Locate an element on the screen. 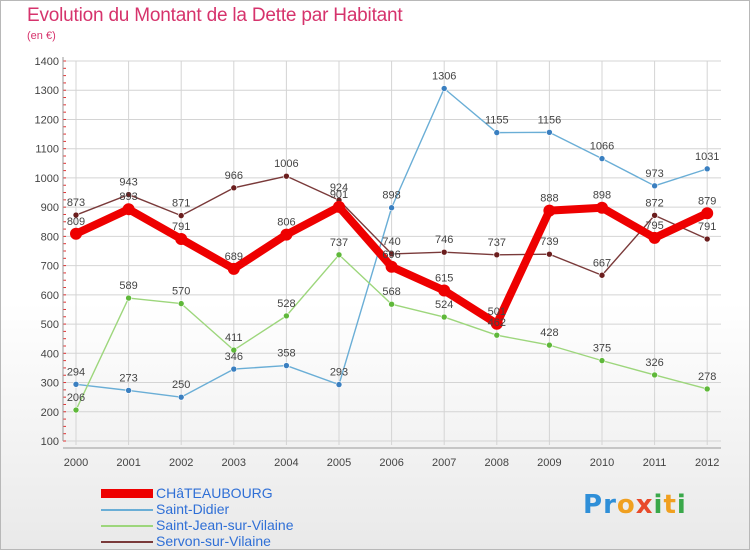 This screenshot has width=750, height=551. data-label-chat: 888 is located at coordinates (549, 199).